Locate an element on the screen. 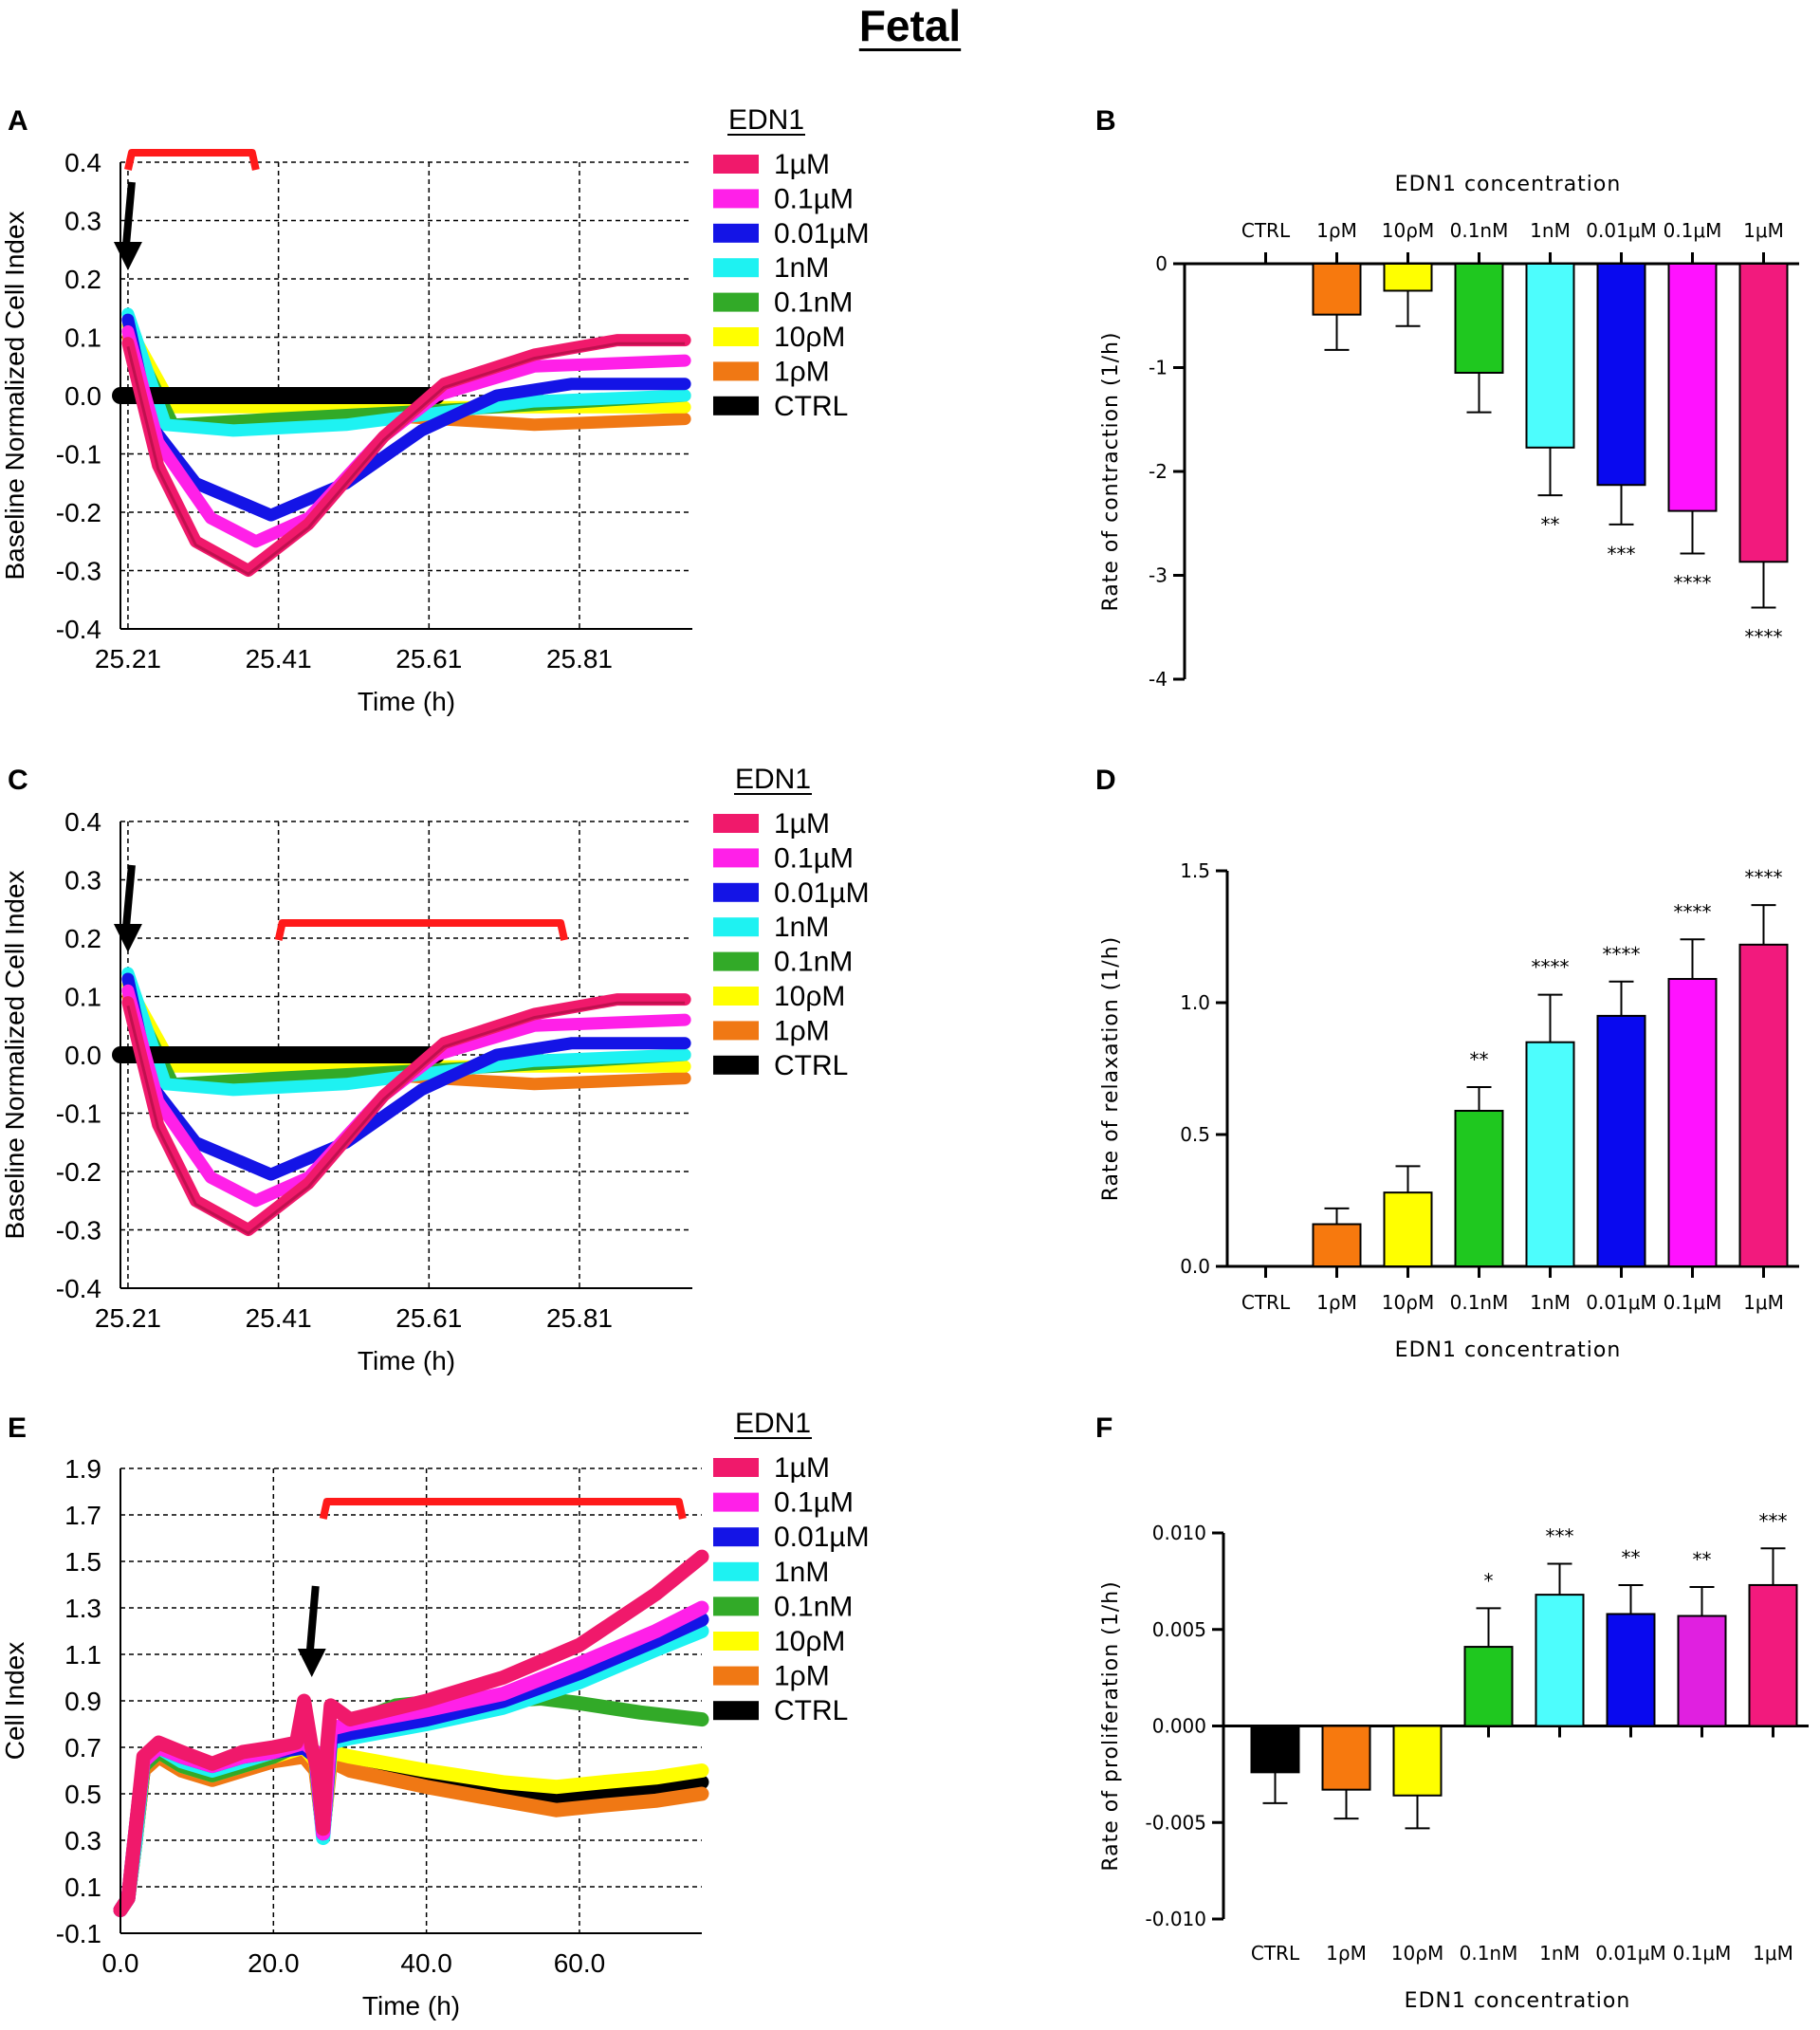 The width and height of the screenshot is (1820, 2030). x-tick-label: 60.0 is located at coordinates (580, 1963).